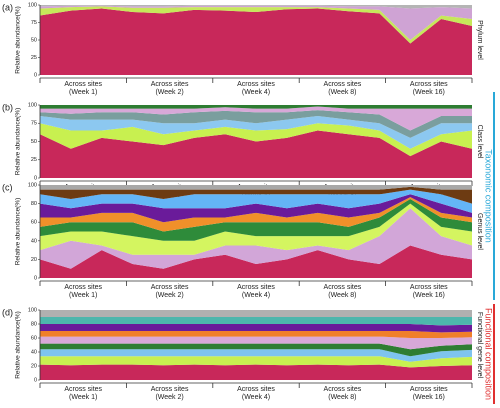 Image resolution: width=500 pixels, height=408 pixels. I want to click on panel-label: (d), so click(7, 312).